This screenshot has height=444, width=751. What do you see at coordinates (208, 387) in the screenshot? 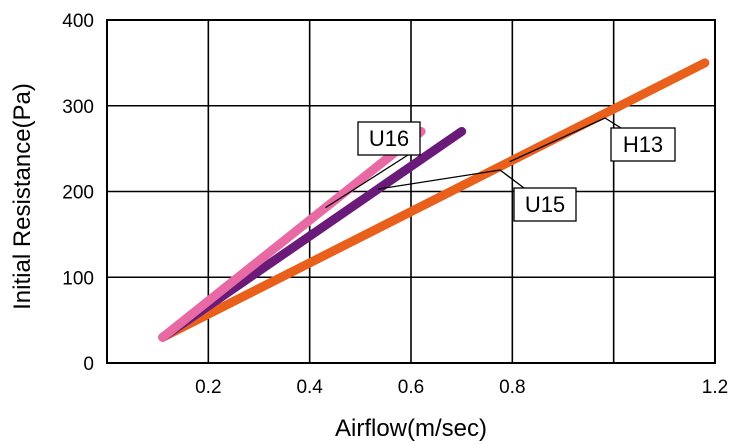
I see `x-tick-label: 0.2` at bounding box center [208, 387].